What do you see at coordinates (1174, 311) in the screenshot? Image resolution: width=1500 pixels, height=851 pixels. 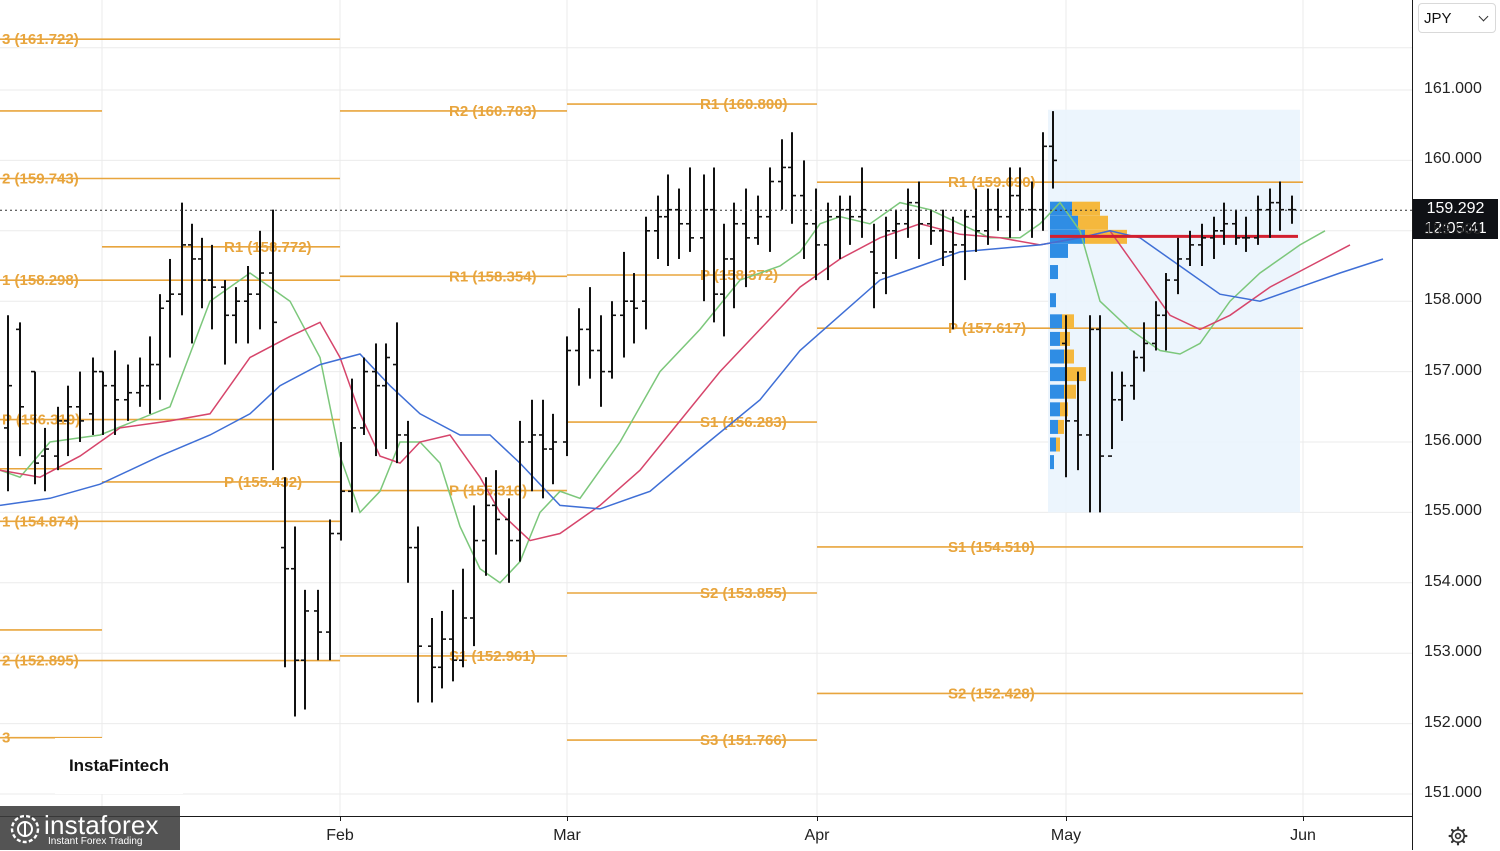 I see `volume-profile-area` at bounding box center [1174, 311].